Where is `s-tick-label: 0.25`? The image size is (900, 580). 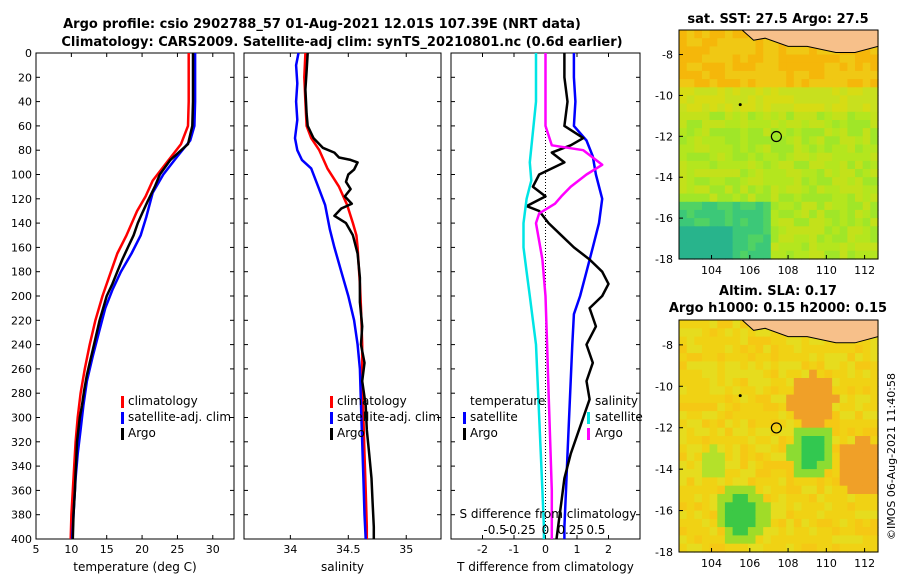
s-tick-label: 0.25 is located at coordinates (570, 530).